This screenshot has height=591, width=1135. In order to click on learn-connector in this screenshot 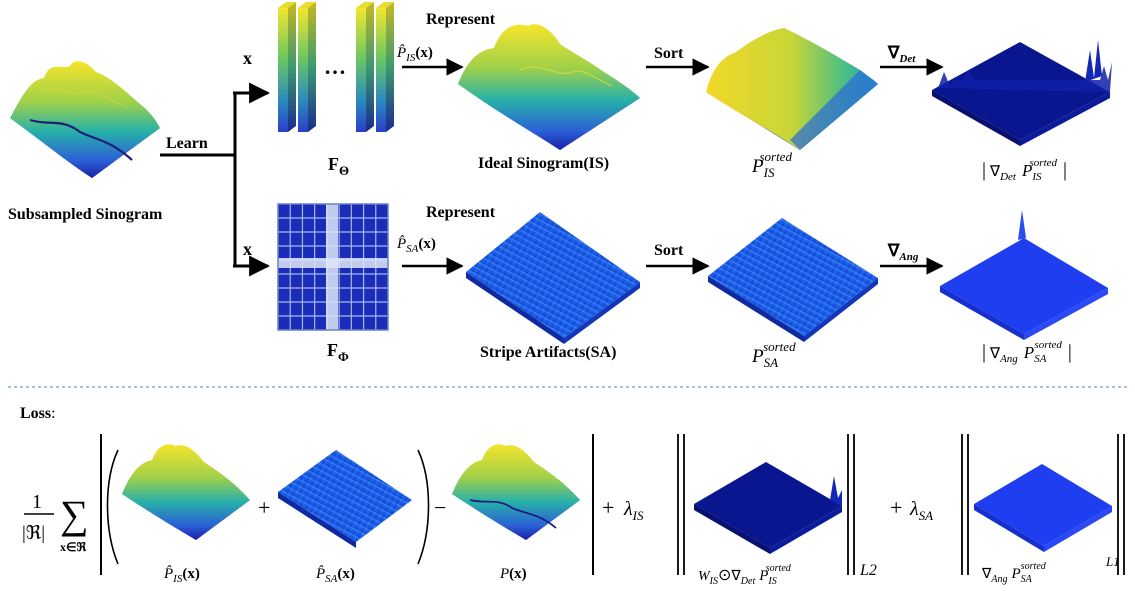, I will do `click(215, 179)`.